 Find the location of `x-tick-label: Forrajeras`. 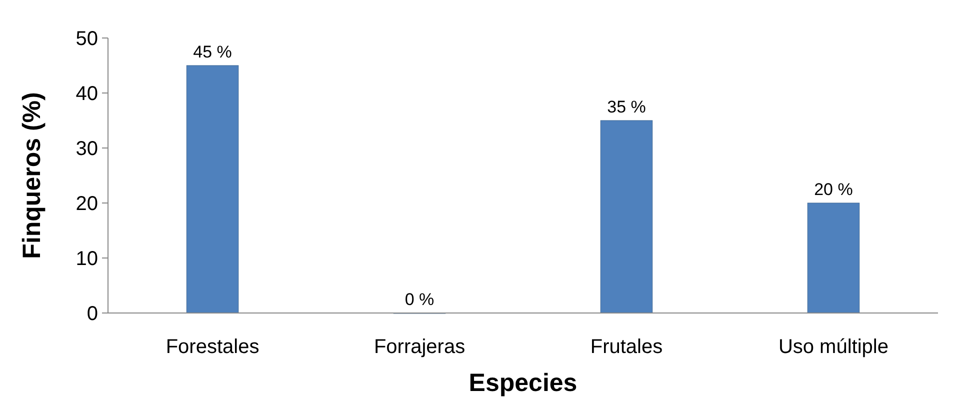

x-tick-label: Forrajeras is located at coordinates (420, 347).